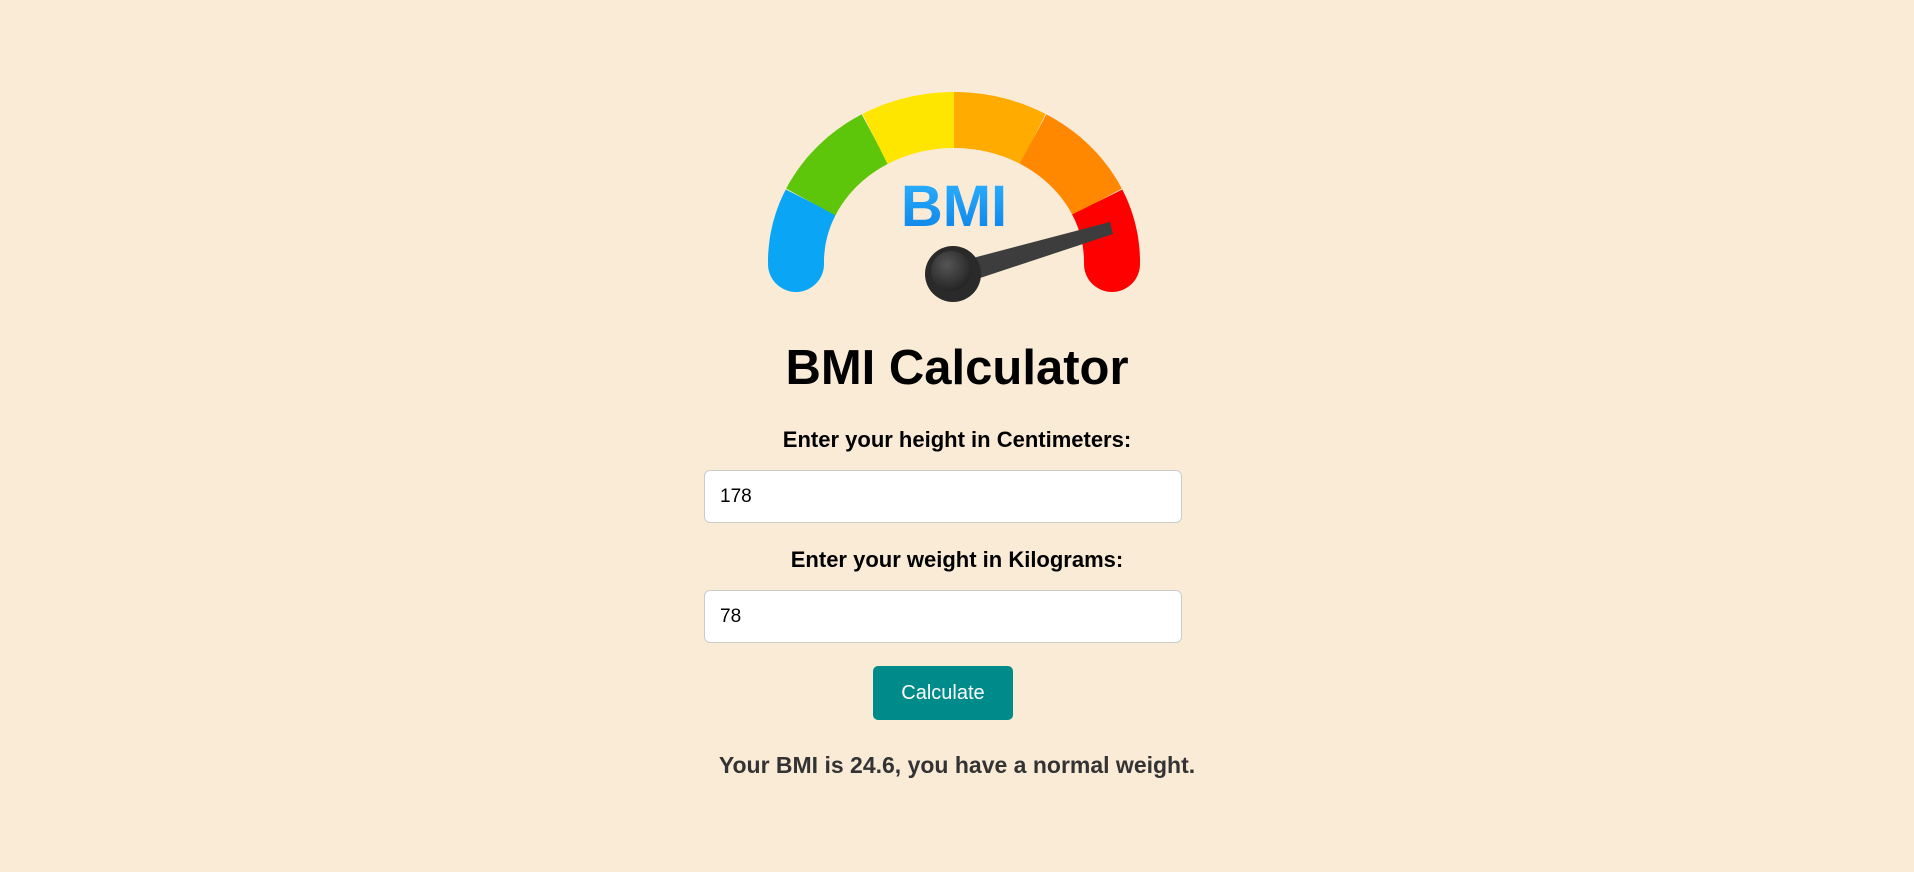 Image resolution: width=1914 pixels, height=872 pixels. What do you see at coordinates (908, 128) in the screenshot?
I see `gauge-segment-overweight` at bounding box center [908, 128].